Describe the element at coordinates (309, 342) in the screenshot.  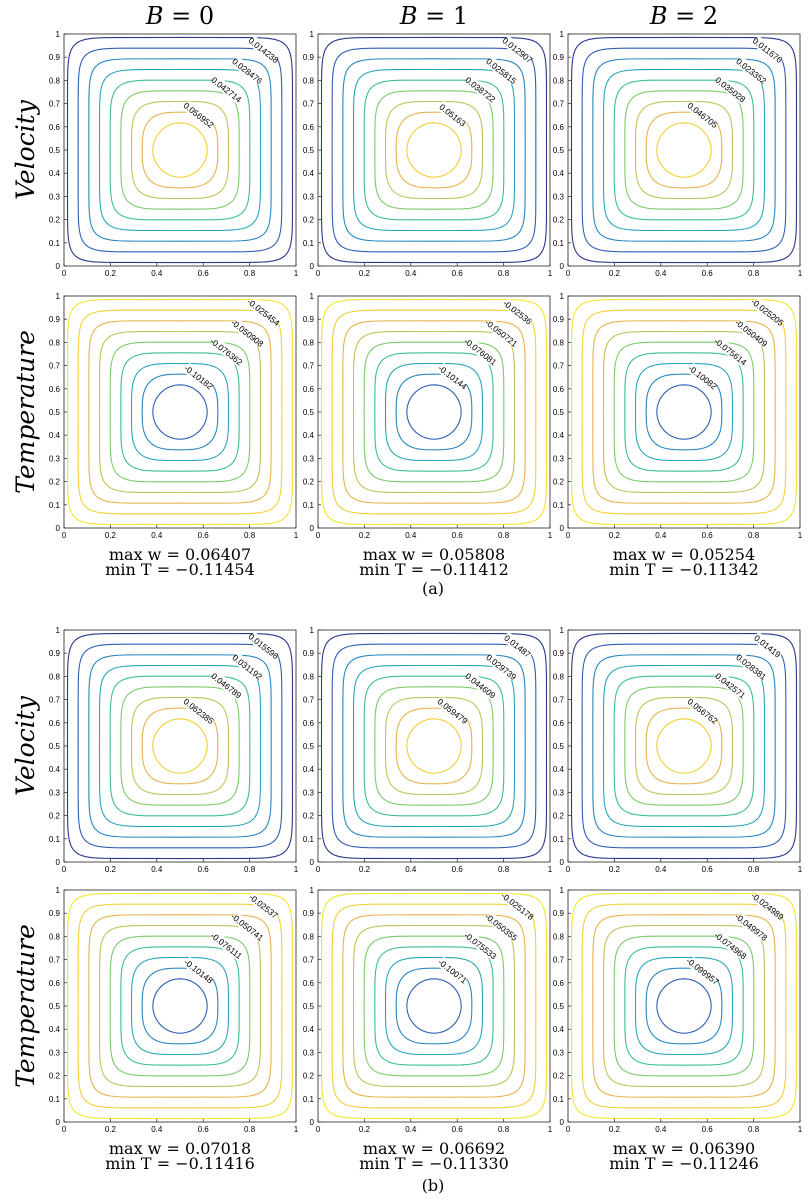
I see `y-tick-label: 0.8` at that location.